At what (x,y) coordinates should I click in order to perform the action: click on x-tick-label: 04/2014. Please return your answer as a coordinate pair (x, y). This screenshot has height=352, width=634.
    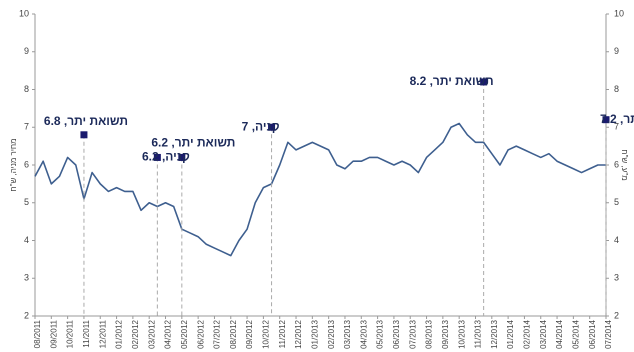
    Looking at the image, I should click on (559, 333).